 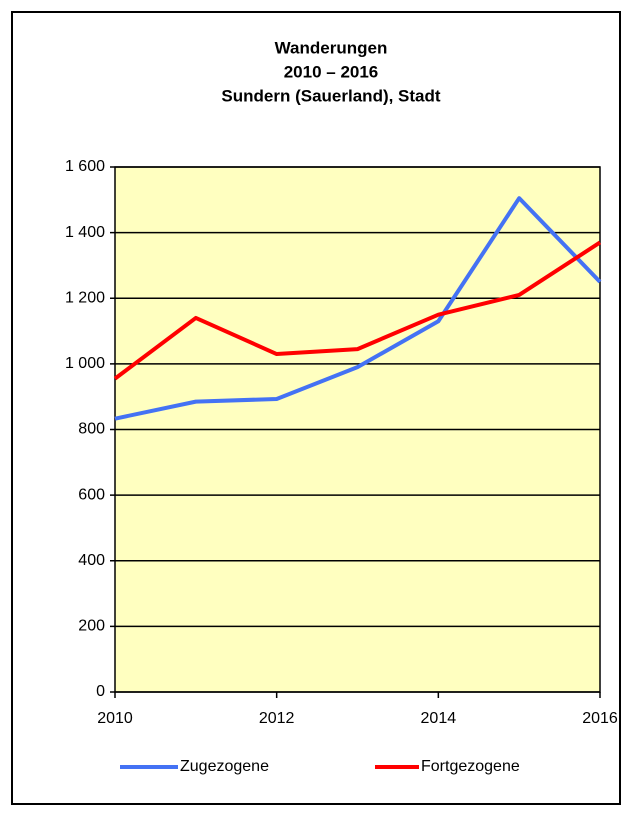 What do you see at coordinates (85, 363) in the screenshot?
I see `y-tick-label: 1 000` at bounding box center [85, 363].